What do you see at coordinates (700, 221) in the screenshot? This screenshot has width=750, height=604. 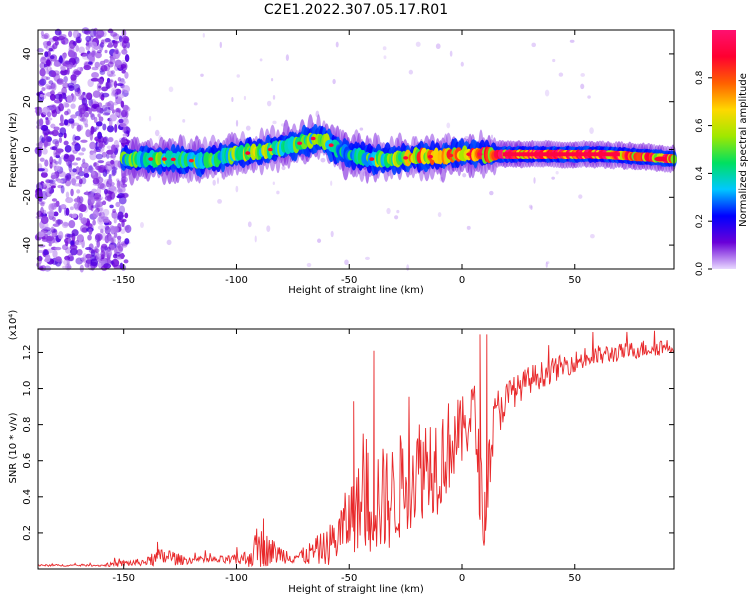 I see `colorbar-tick-label: 0.2` at bounding box center [700, 221].